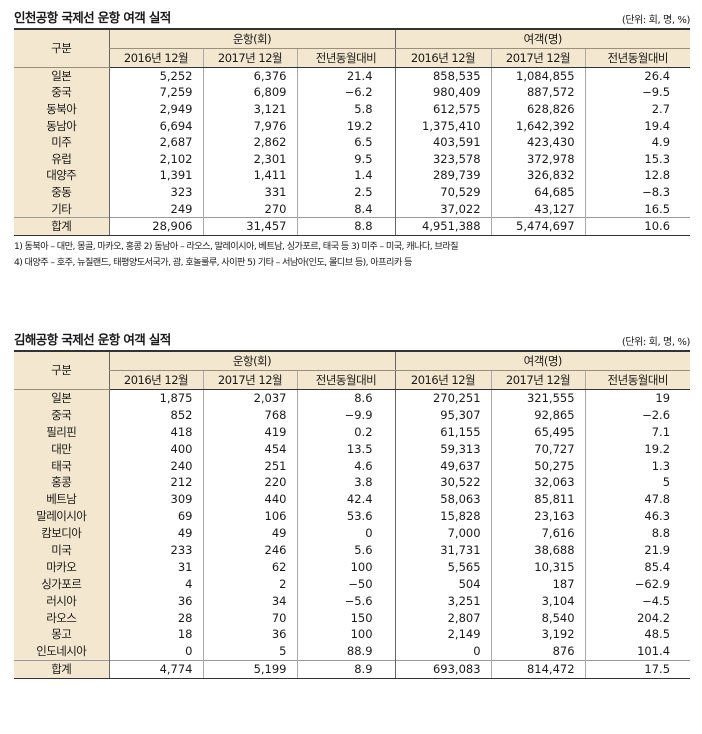  Describe the element at coordinates (538, 126) in the screenshot. I see `table-cell: 1,642,392` at that location.